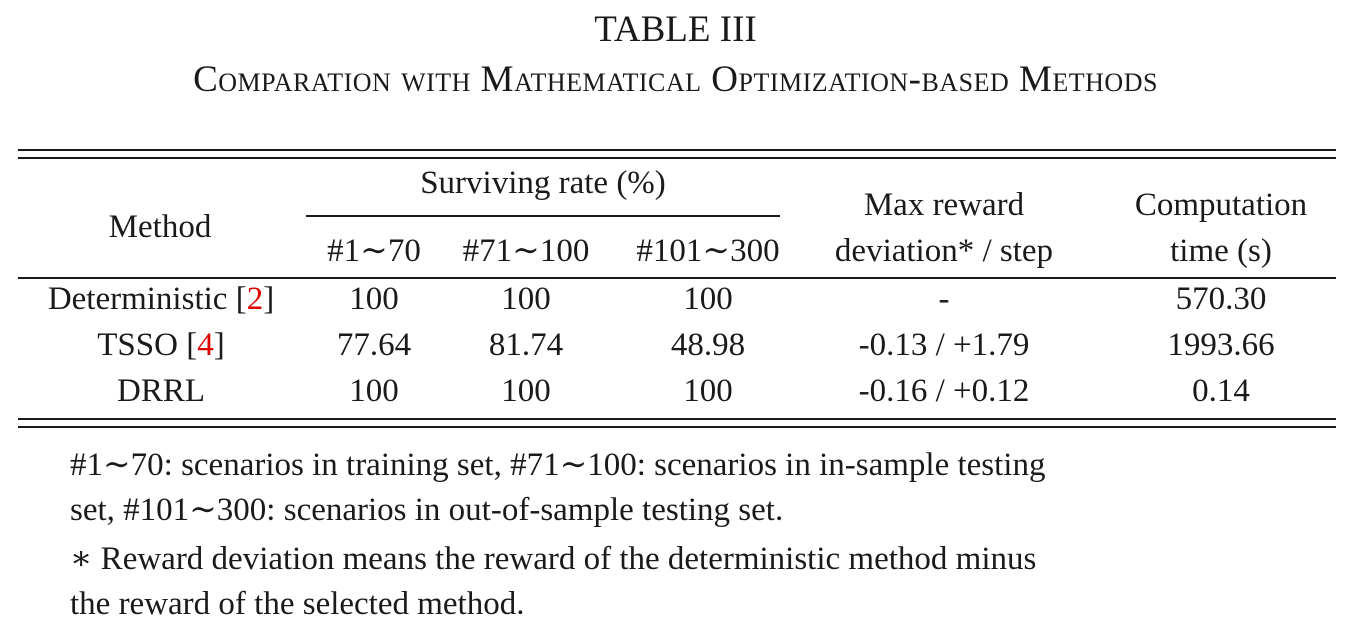 The height and width of the screenshot is (643, 1359). Describe the element at coordinates (1221, 345) in the screenshot. I see `row-2-time: 1993.66` at that location.